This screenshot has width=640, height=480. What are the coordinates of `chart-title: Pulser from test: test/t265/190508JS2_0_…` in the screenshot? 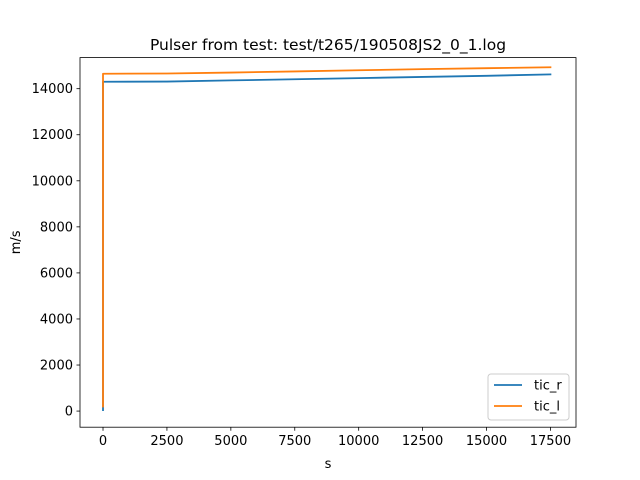 It's located at (328, 45).